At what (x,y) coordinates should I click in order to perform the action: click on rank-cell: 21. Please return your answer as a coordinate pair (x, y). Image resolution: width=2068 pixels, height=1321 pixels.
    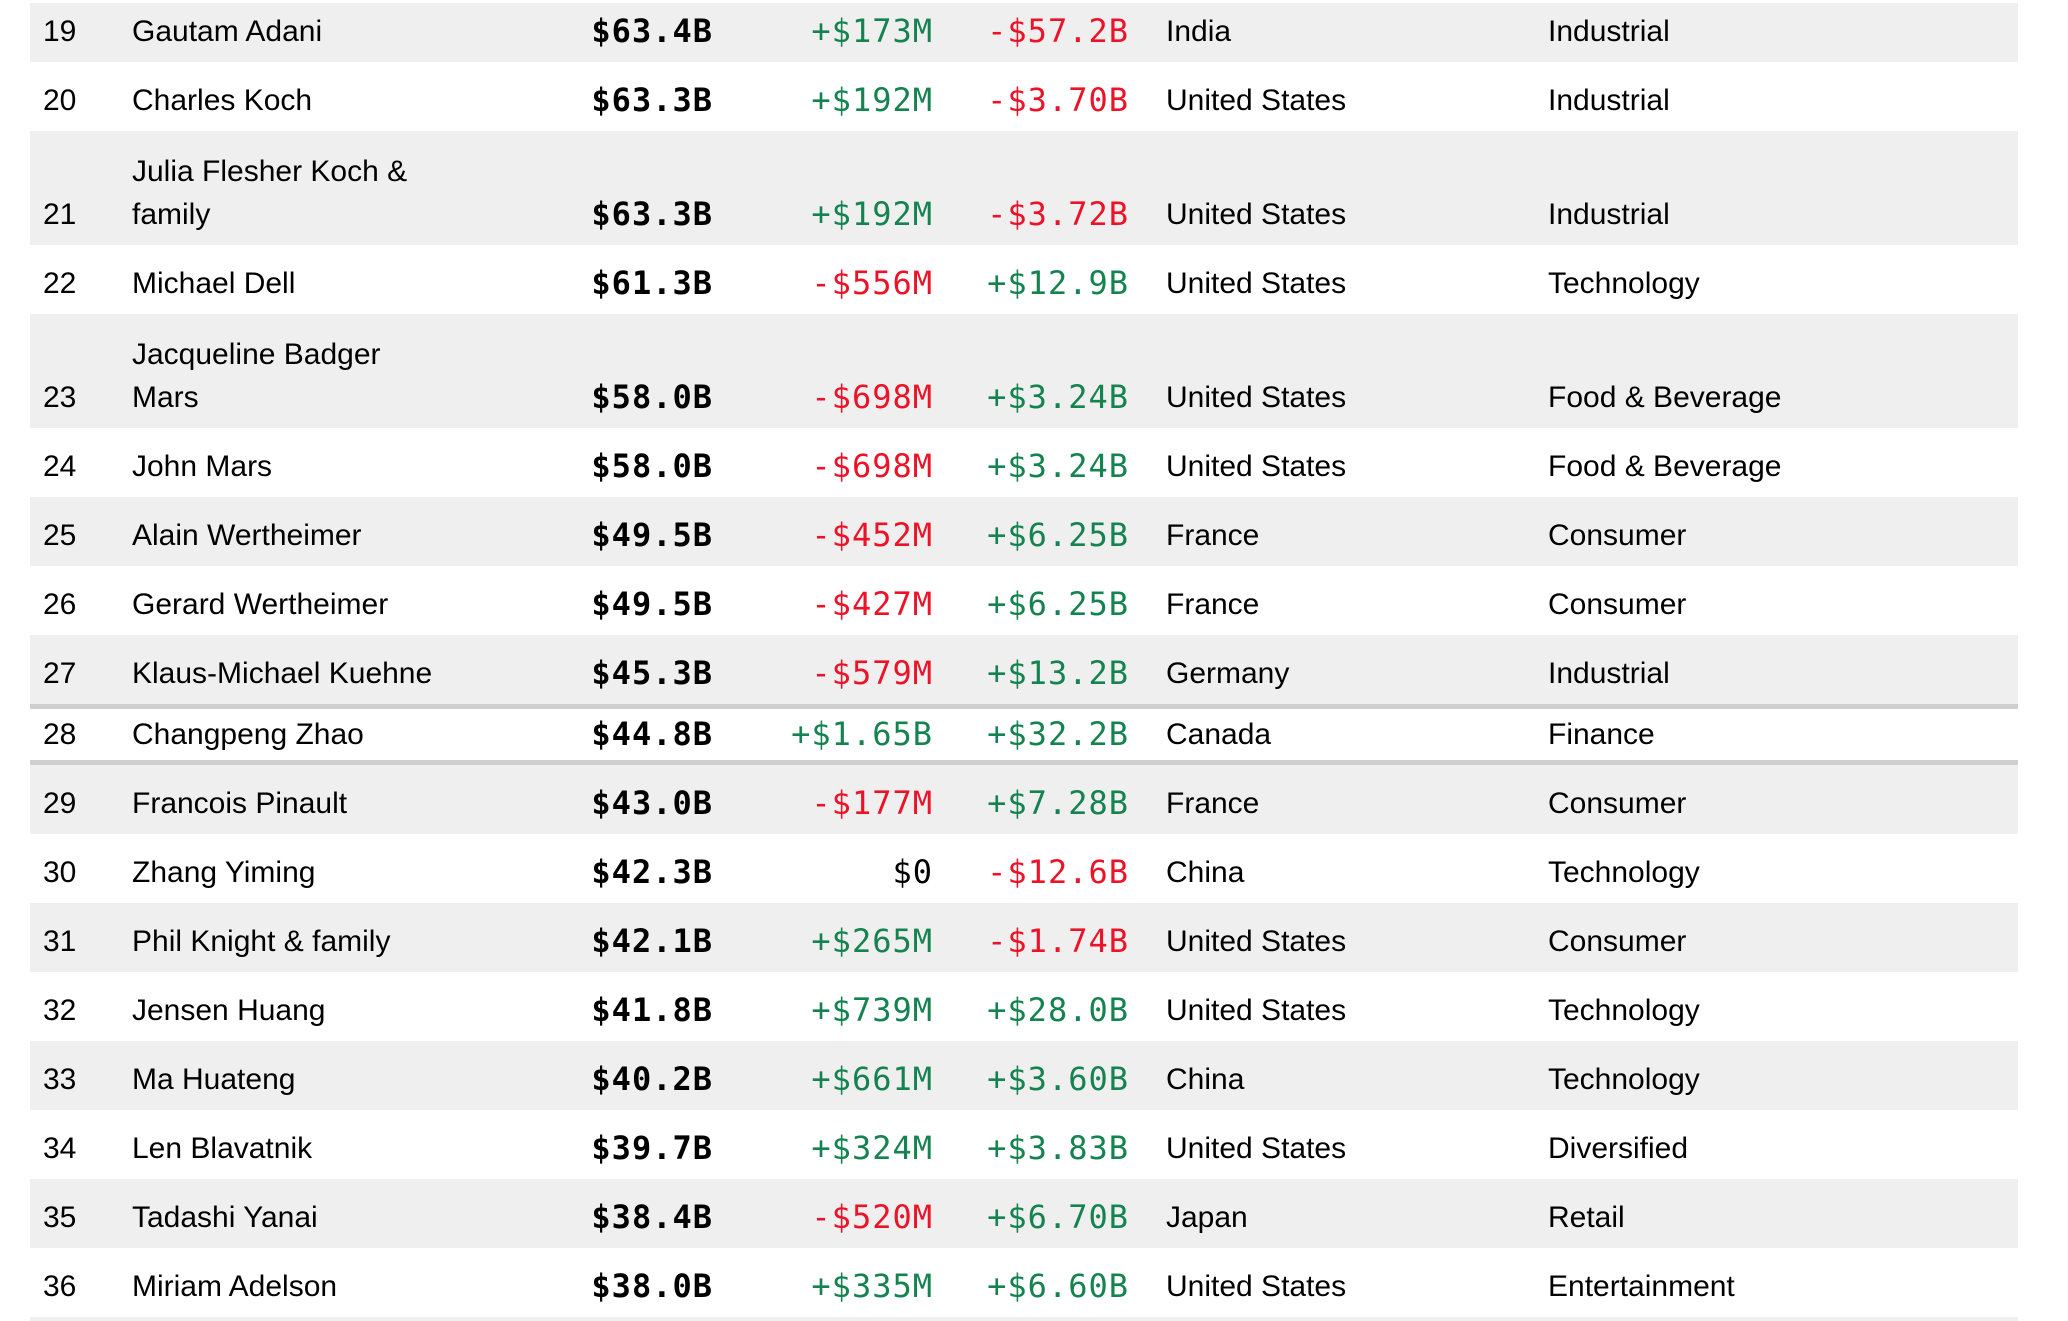
    Looking at the image, I should click on (60, 214).